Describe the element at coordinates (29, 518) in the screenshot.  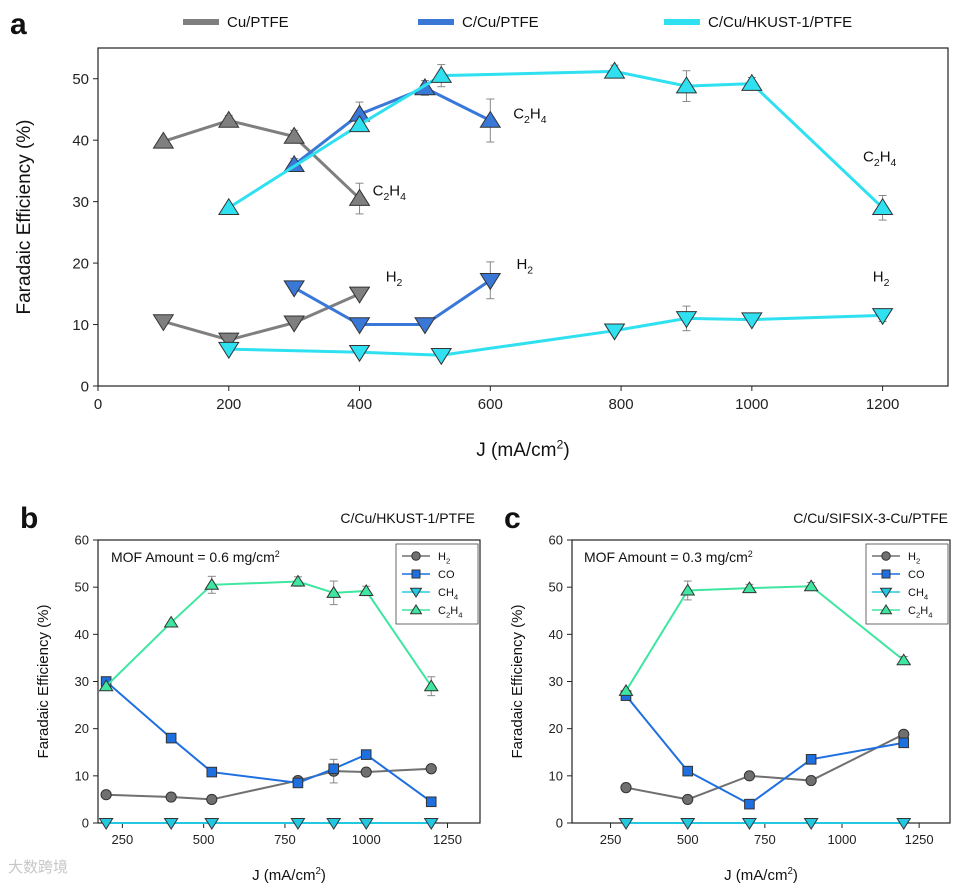
I see `panel-label: b` at that location.